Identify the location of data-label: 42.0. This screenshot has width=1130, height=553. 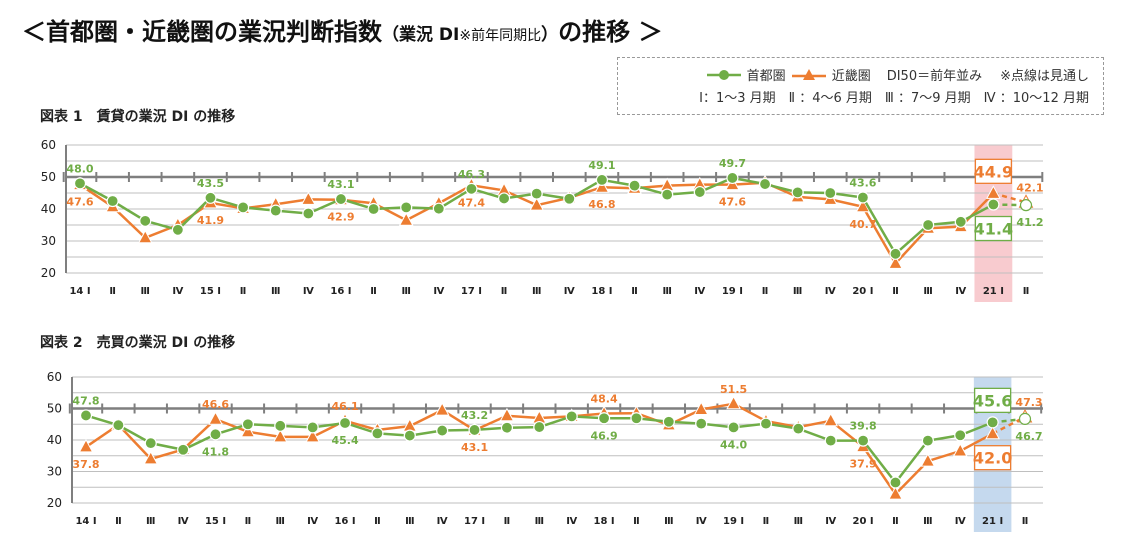
(992, 458).